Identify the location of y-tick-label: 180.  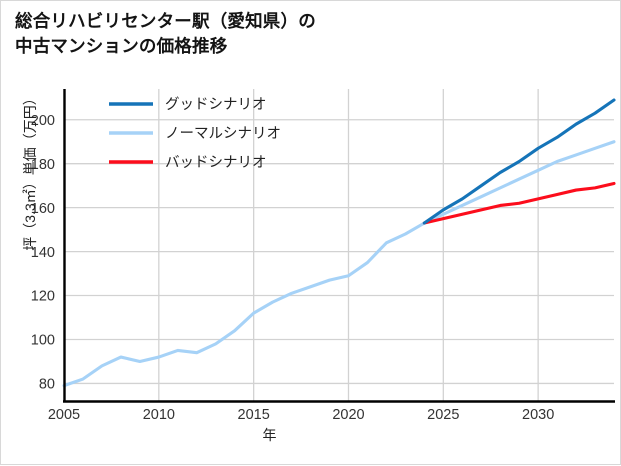
(43, 165).